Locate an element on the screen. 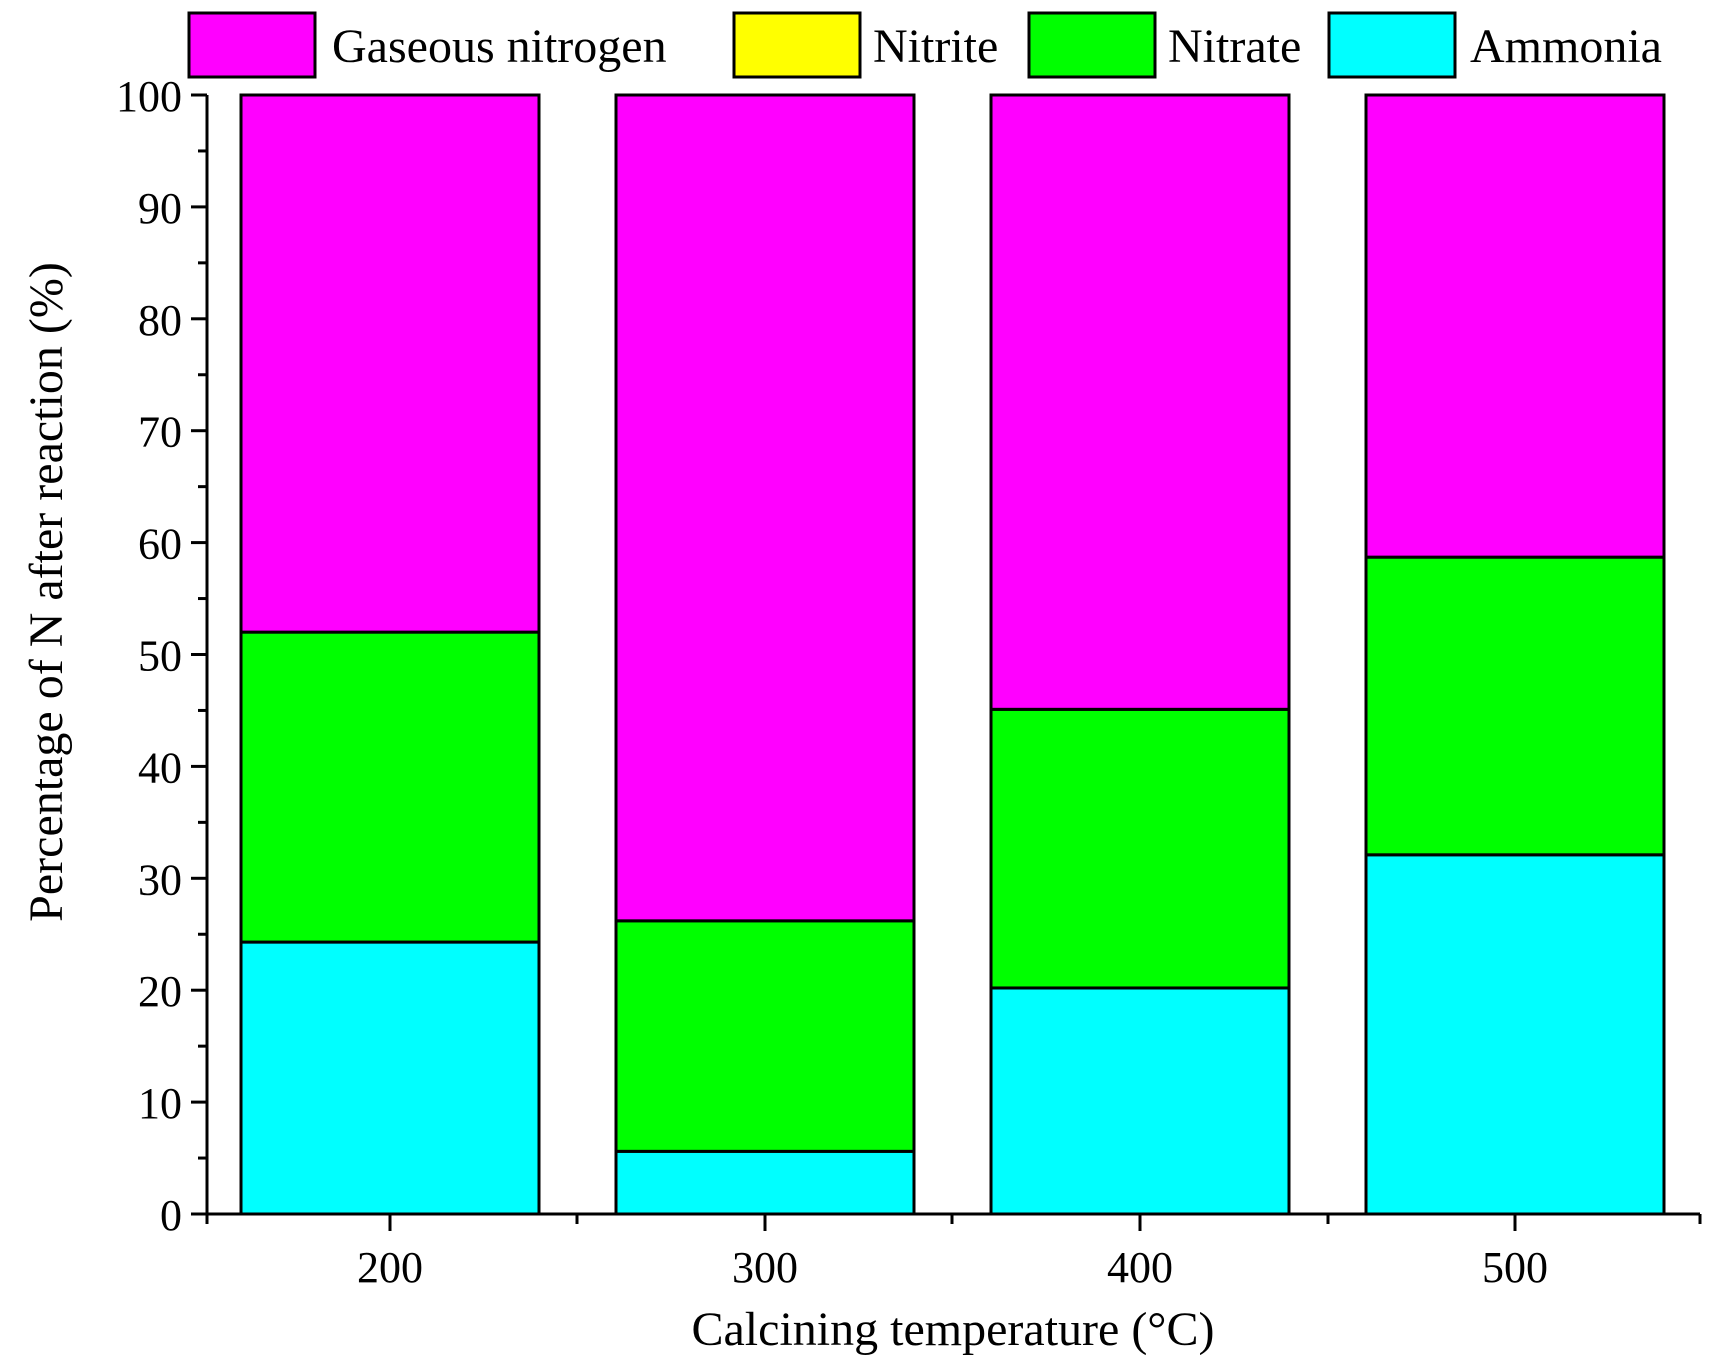  y-axis-label: Percentage of N after reaction (%) is located at coordinates (46, 592).